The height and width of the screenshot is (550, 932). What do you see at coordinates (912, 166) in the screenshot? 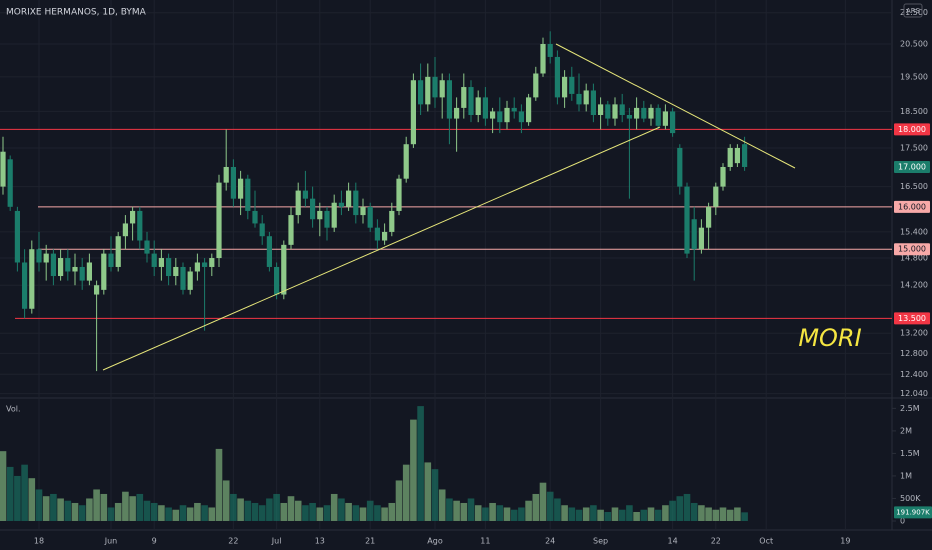
I see `last-price-box` at bounding box center [912, 166].